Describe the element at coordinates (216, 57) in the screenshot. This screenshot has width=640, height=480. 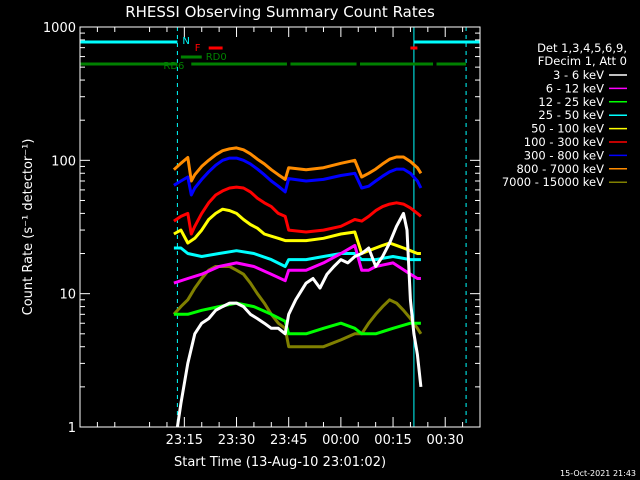
I see `state-bar-label-rd0: RD0` at that location.